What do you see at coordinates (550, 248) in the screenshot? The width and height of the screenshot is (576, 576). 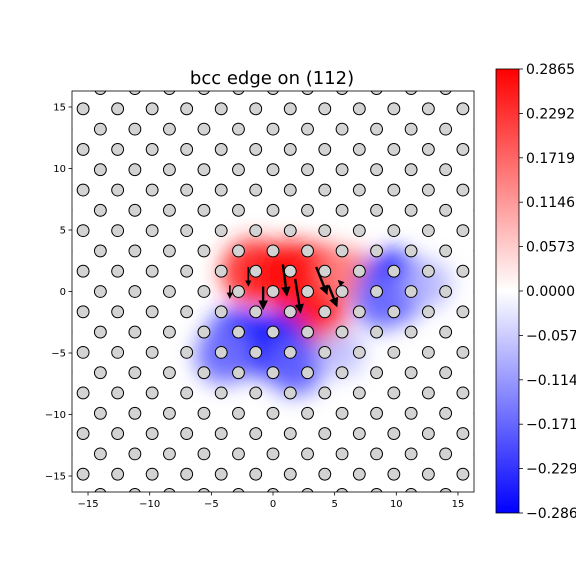 I see `colorbar-tick-label-4: 0.0573` at bounding box center [550, 248].